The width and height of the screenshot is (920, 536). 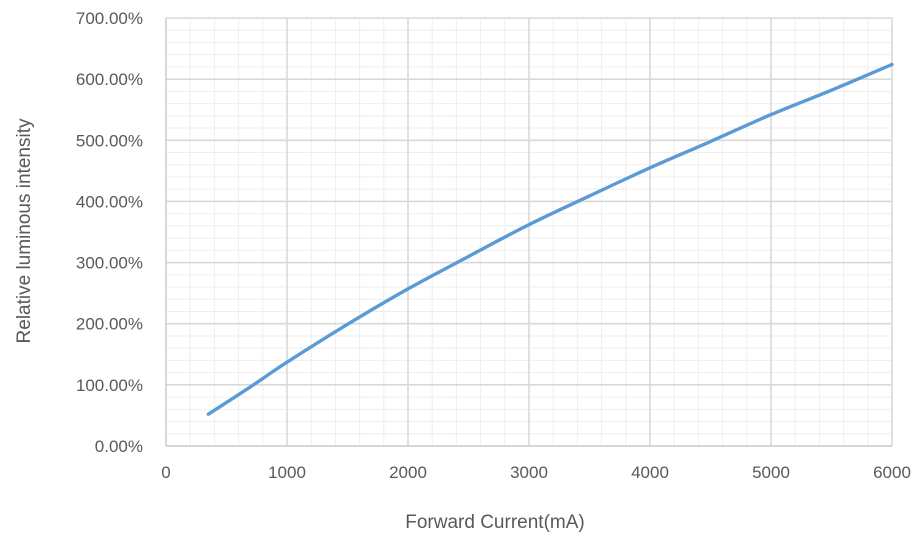 I want to click on y-tick-label: 300.00%, so click(x=109, y=263).